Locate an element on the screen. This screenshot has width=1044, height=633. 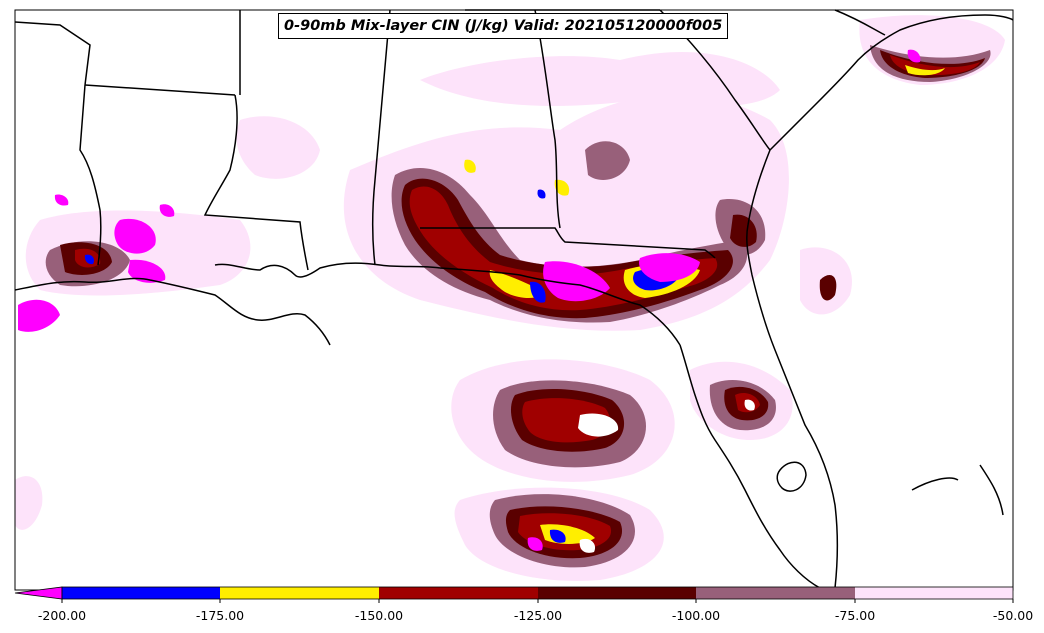
coastline-florida-east is located at coordinates (792, 369).